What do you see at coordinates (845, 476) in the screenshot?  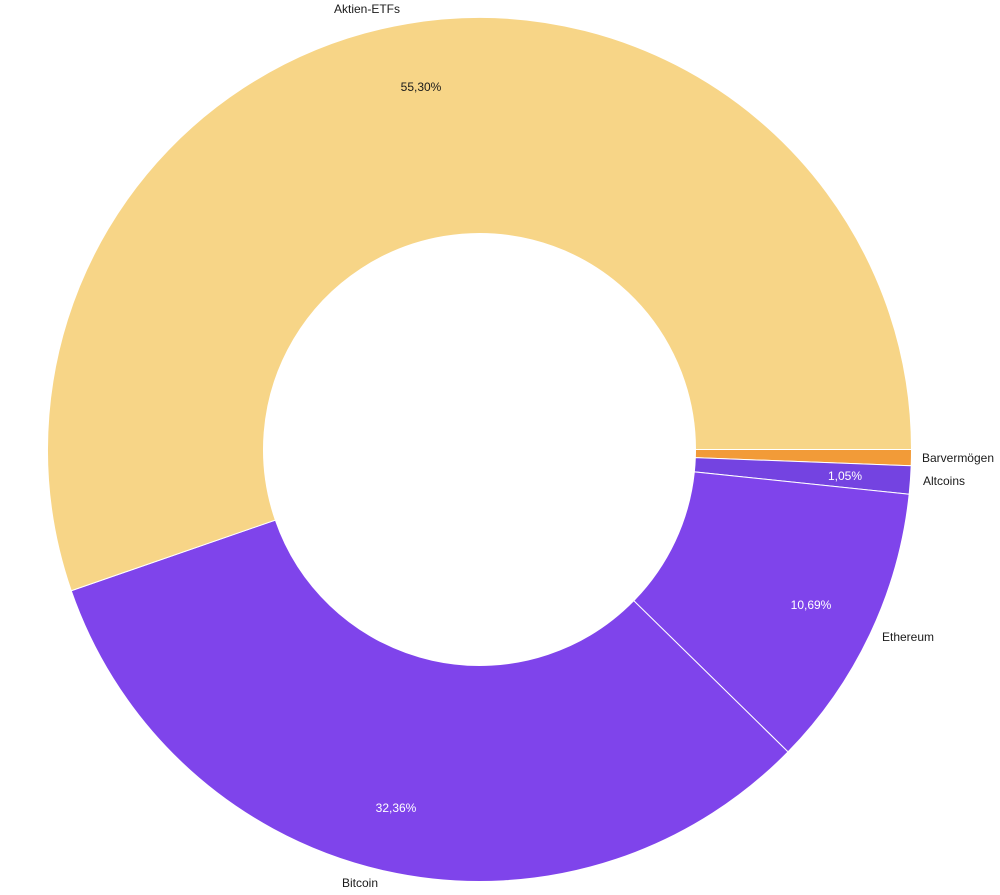 I see `percent-altcoins: 1,05%` at bounding box center [845, 476].